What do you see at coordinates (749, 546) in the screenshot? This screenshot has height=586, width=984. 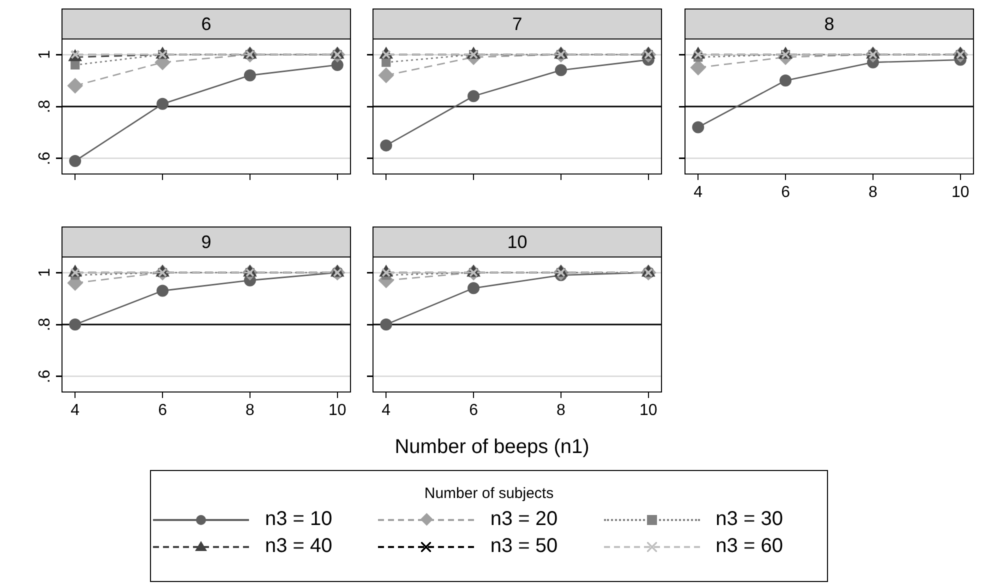 I see `legend-label: n3 = 60` at bounding box center [749, 546].